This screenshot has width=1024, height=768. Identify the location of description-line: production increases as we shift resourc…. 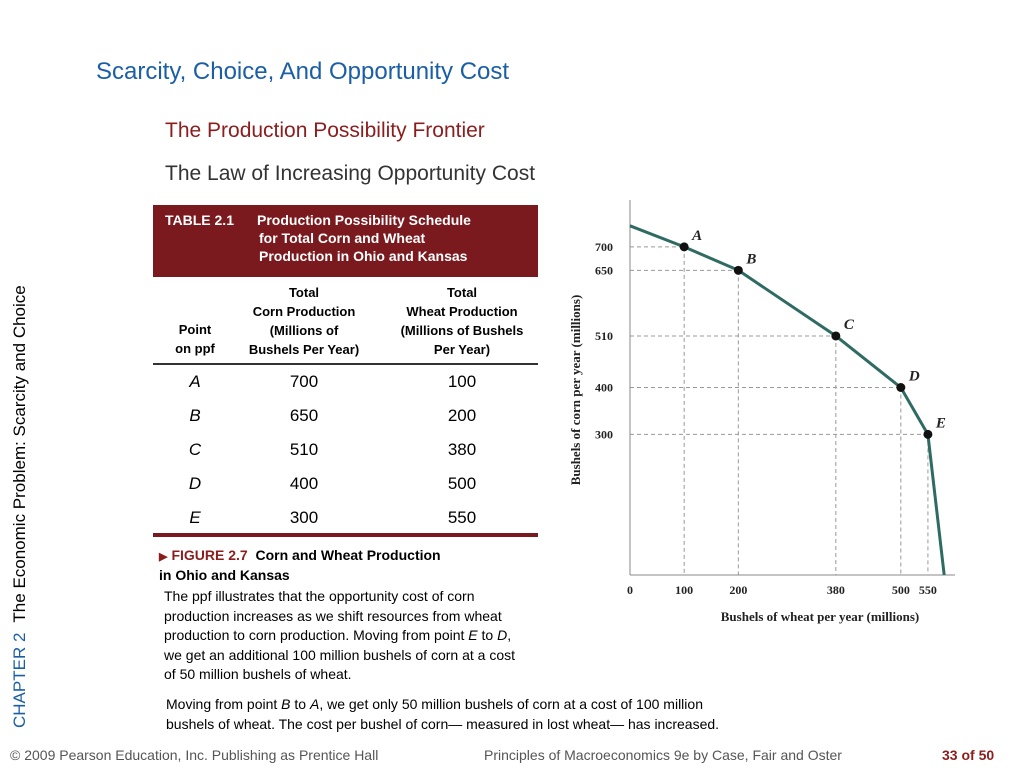
(333, 615).